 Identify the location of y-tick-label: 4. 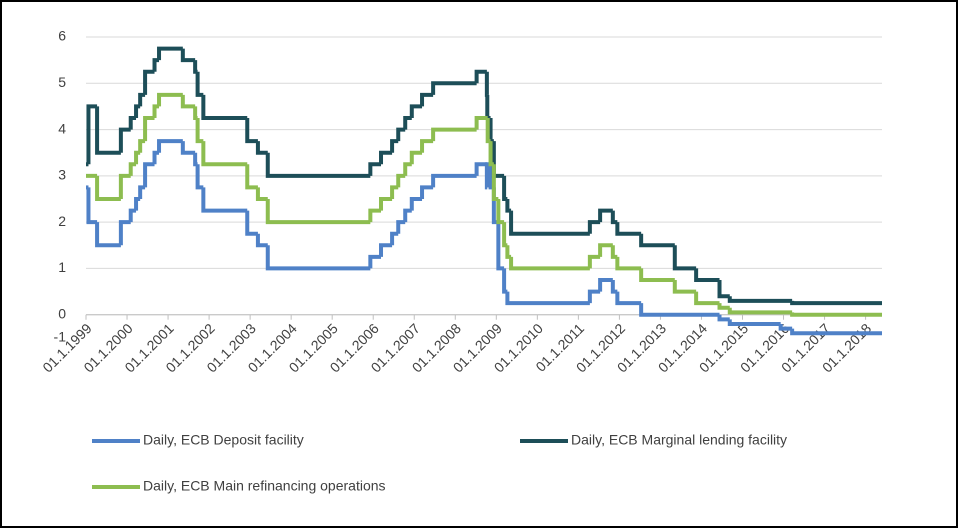
(62, 128).